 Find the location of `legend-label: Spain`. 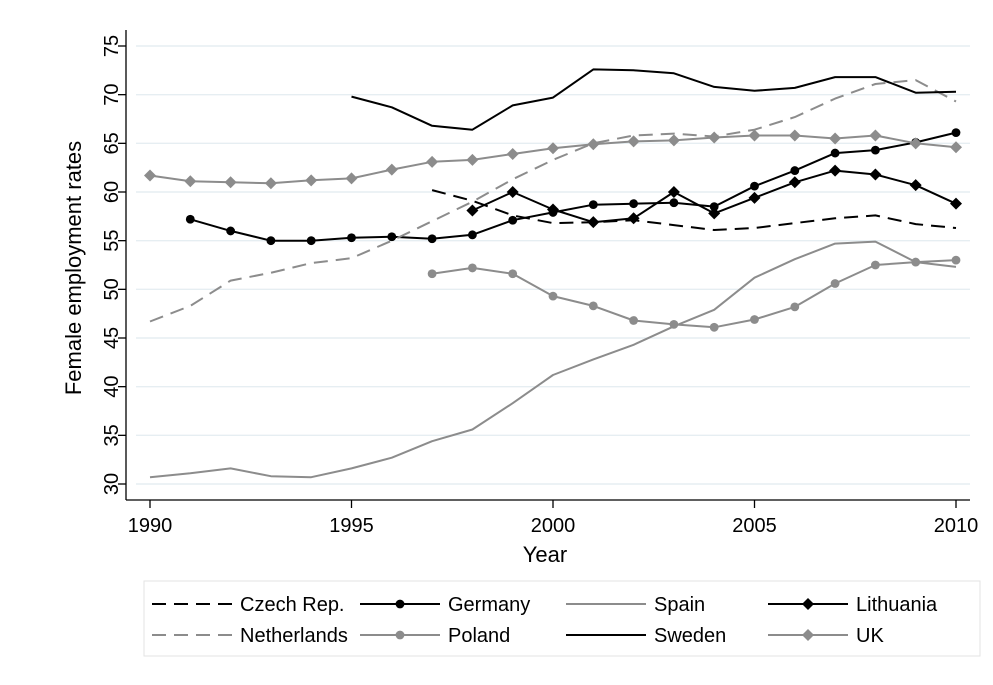

legend-label: Spain is located at coordinates (679, 605).